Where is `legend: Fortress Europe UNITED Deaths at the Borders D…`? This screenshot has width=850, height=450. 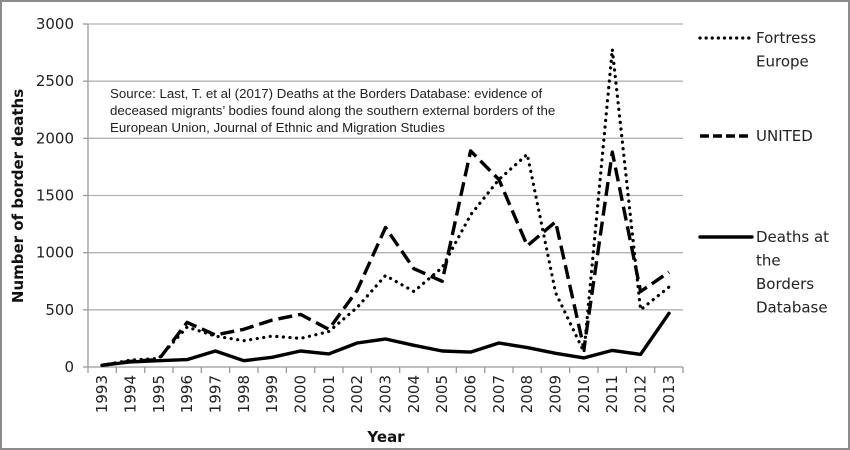 legend: Fortress Europe UNITED Deaths at the Borders D… is located at coordinates (763, 173).